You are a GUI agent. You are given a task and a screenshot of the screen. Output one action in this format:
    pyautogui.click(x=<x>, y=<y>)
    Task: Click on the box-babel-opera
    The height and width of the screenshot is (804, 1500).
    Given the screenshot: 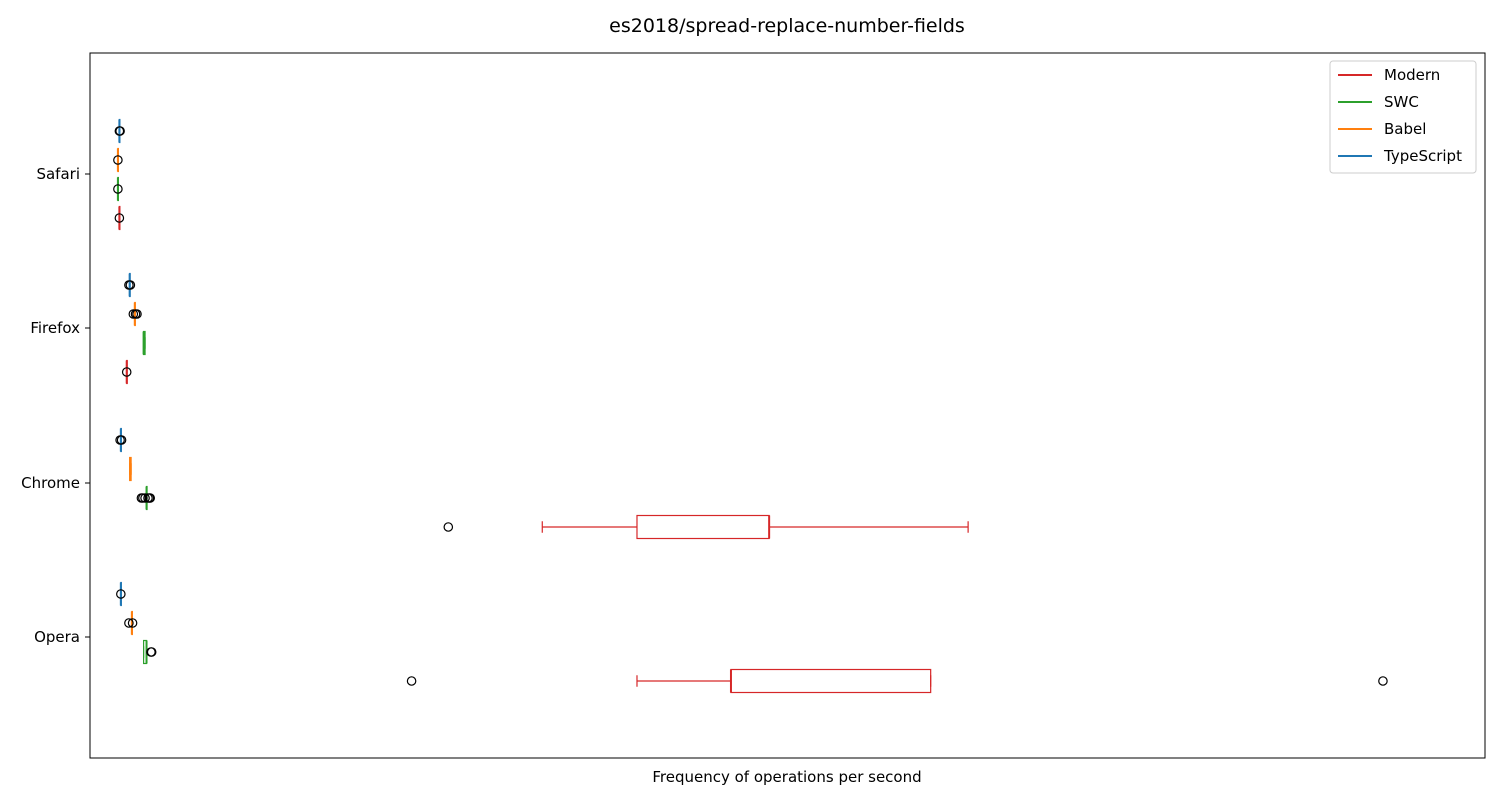 What is the action you would take?
    pyautogui.click(x=131, y=623)
    